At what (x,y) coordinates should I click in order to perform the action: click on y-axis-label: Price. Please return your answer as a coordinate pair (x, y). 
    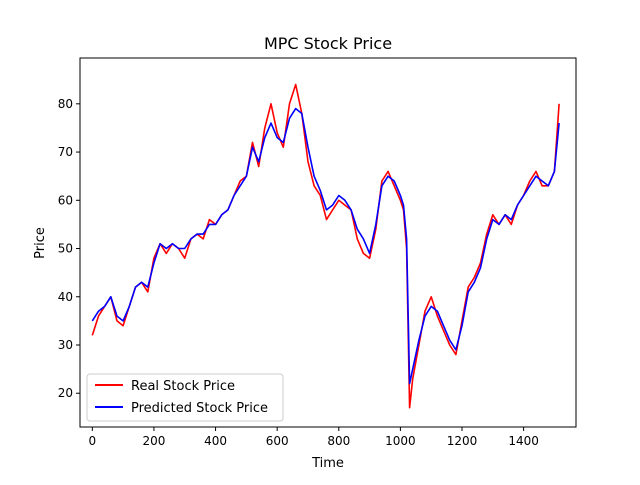
    Looking at the image, I should click on (40, 243).